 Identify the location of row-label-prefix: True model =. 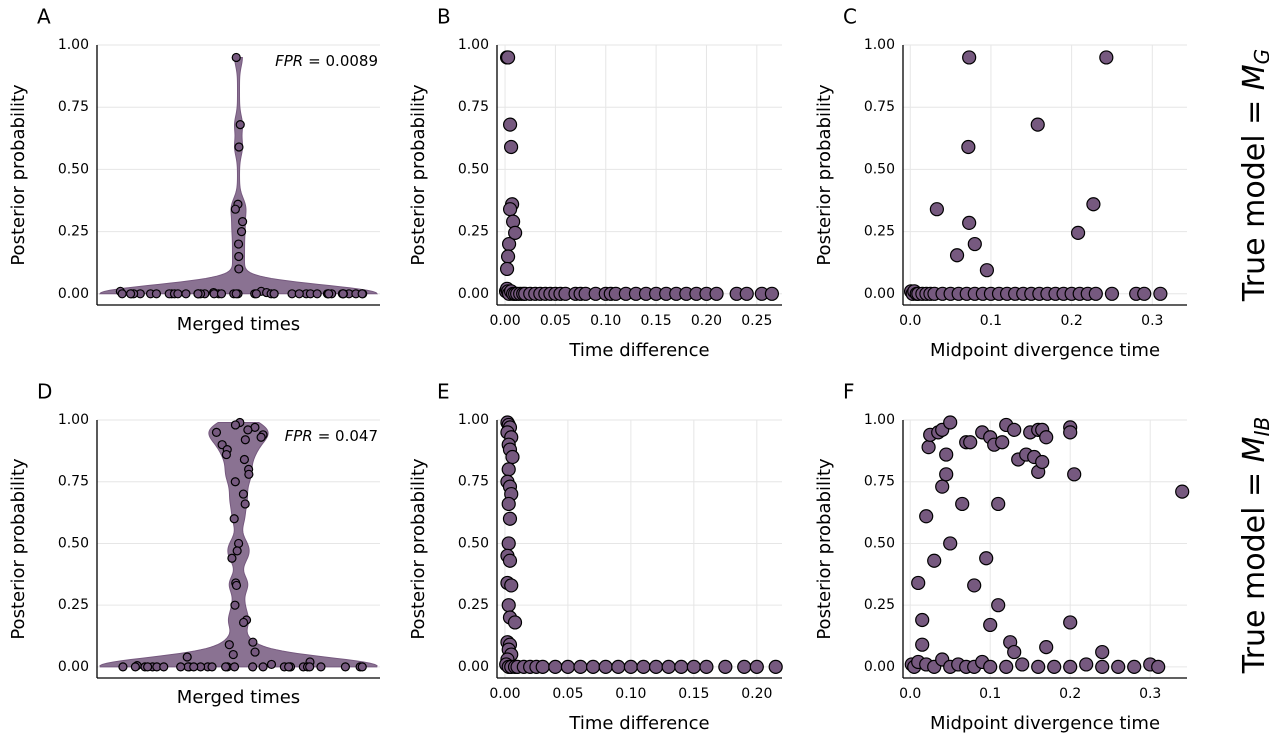
(1253, 568).